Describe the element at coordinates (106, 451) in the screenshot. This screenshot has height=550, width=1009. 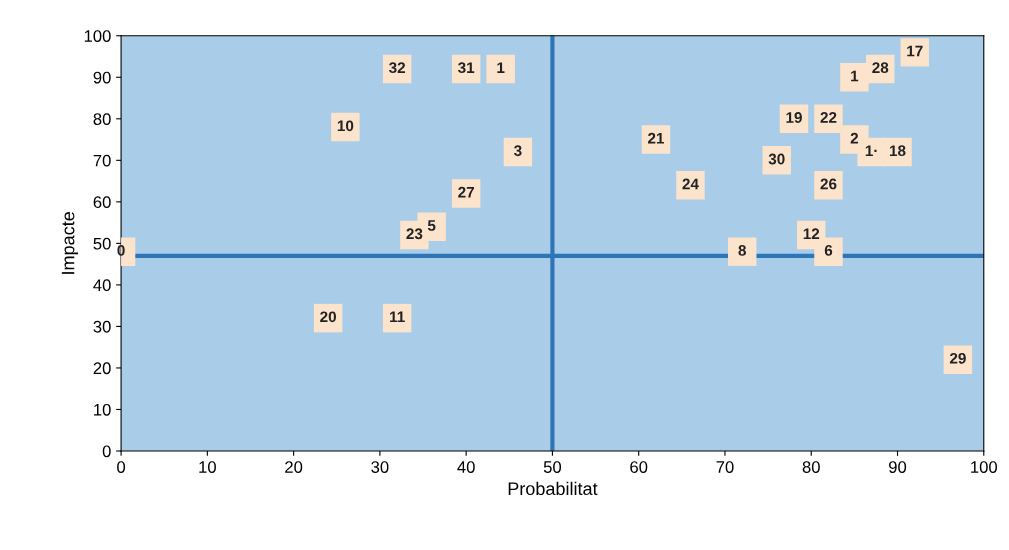
I see `y-tick-label: 0` at that location.